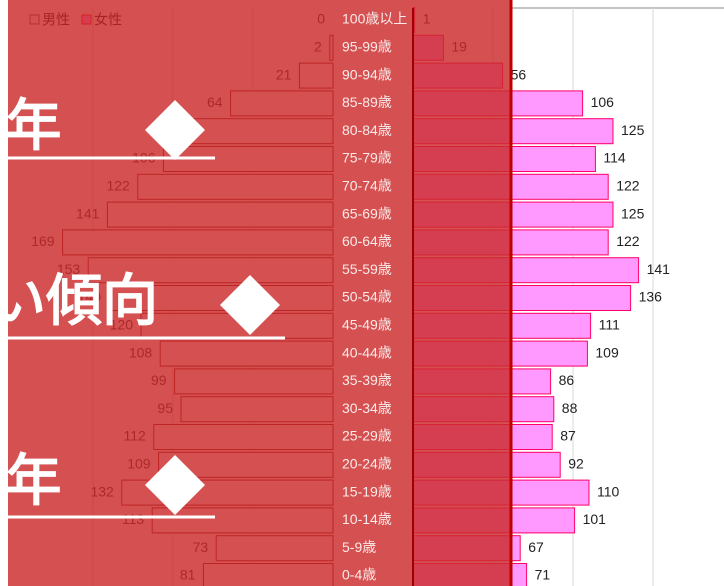 This screenshot has height=586, width=724. Describe the element at coordinates (595, 519) in the screenshot. I see `female-value-label: 101` at that location.